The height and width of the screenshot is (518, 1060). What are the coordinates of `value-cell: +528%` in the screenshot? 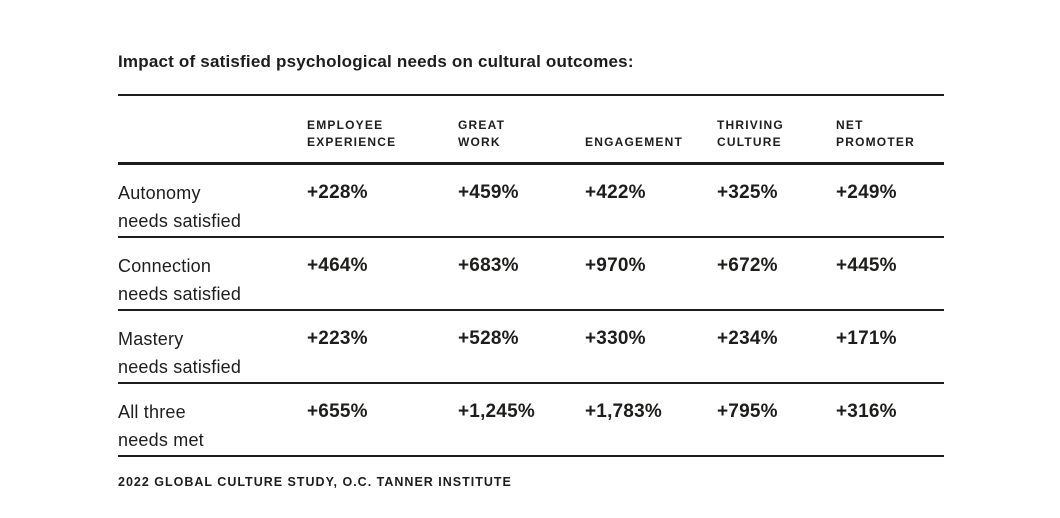 It's located at (488, 338).